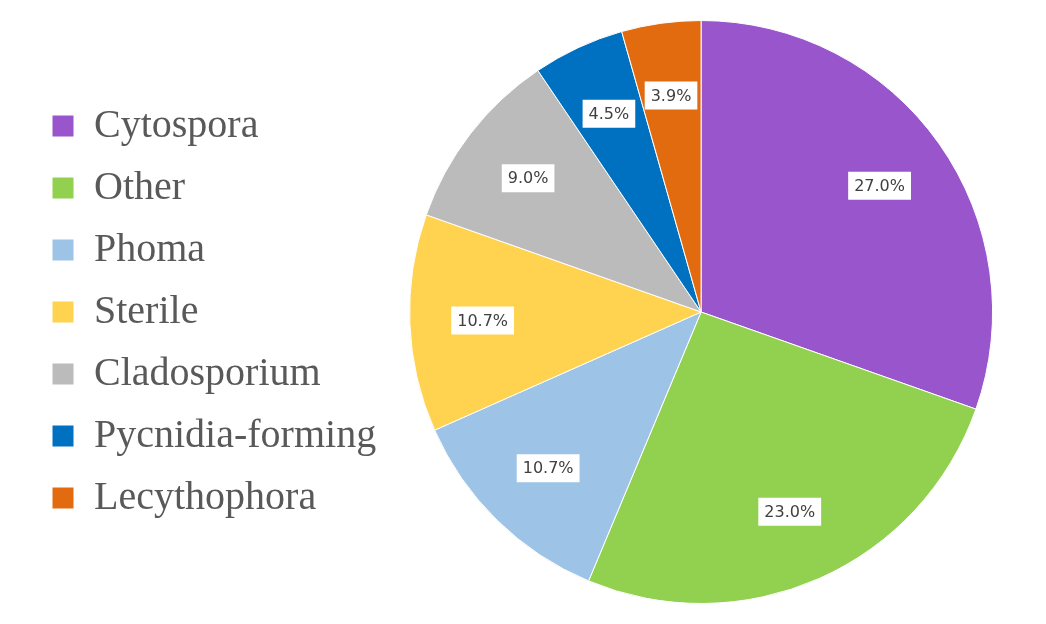 This screenshot has height=624, width=1046. Describe the element at coordinates (235, 433) in the screenshot. I see `legend-label: Pycnidia-forming` at that location.